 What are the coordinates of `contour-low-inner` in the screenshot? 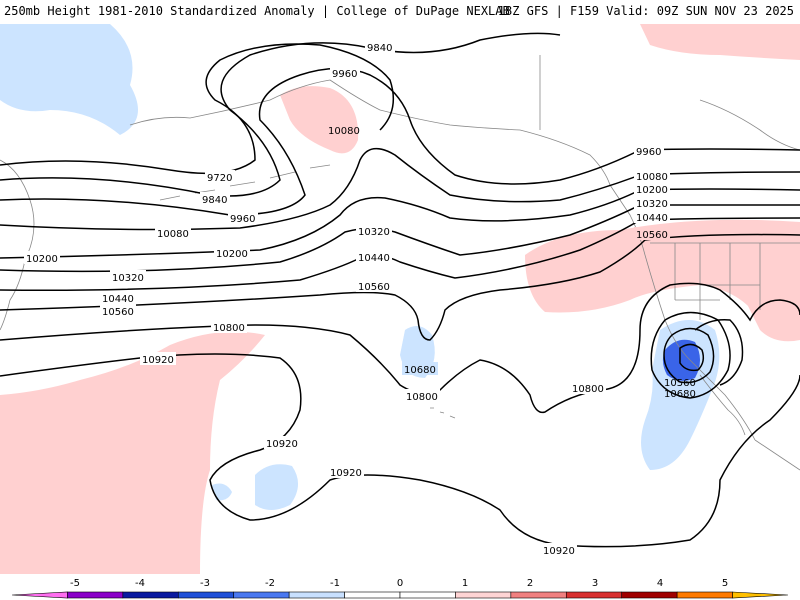 It's located at (689, 355).